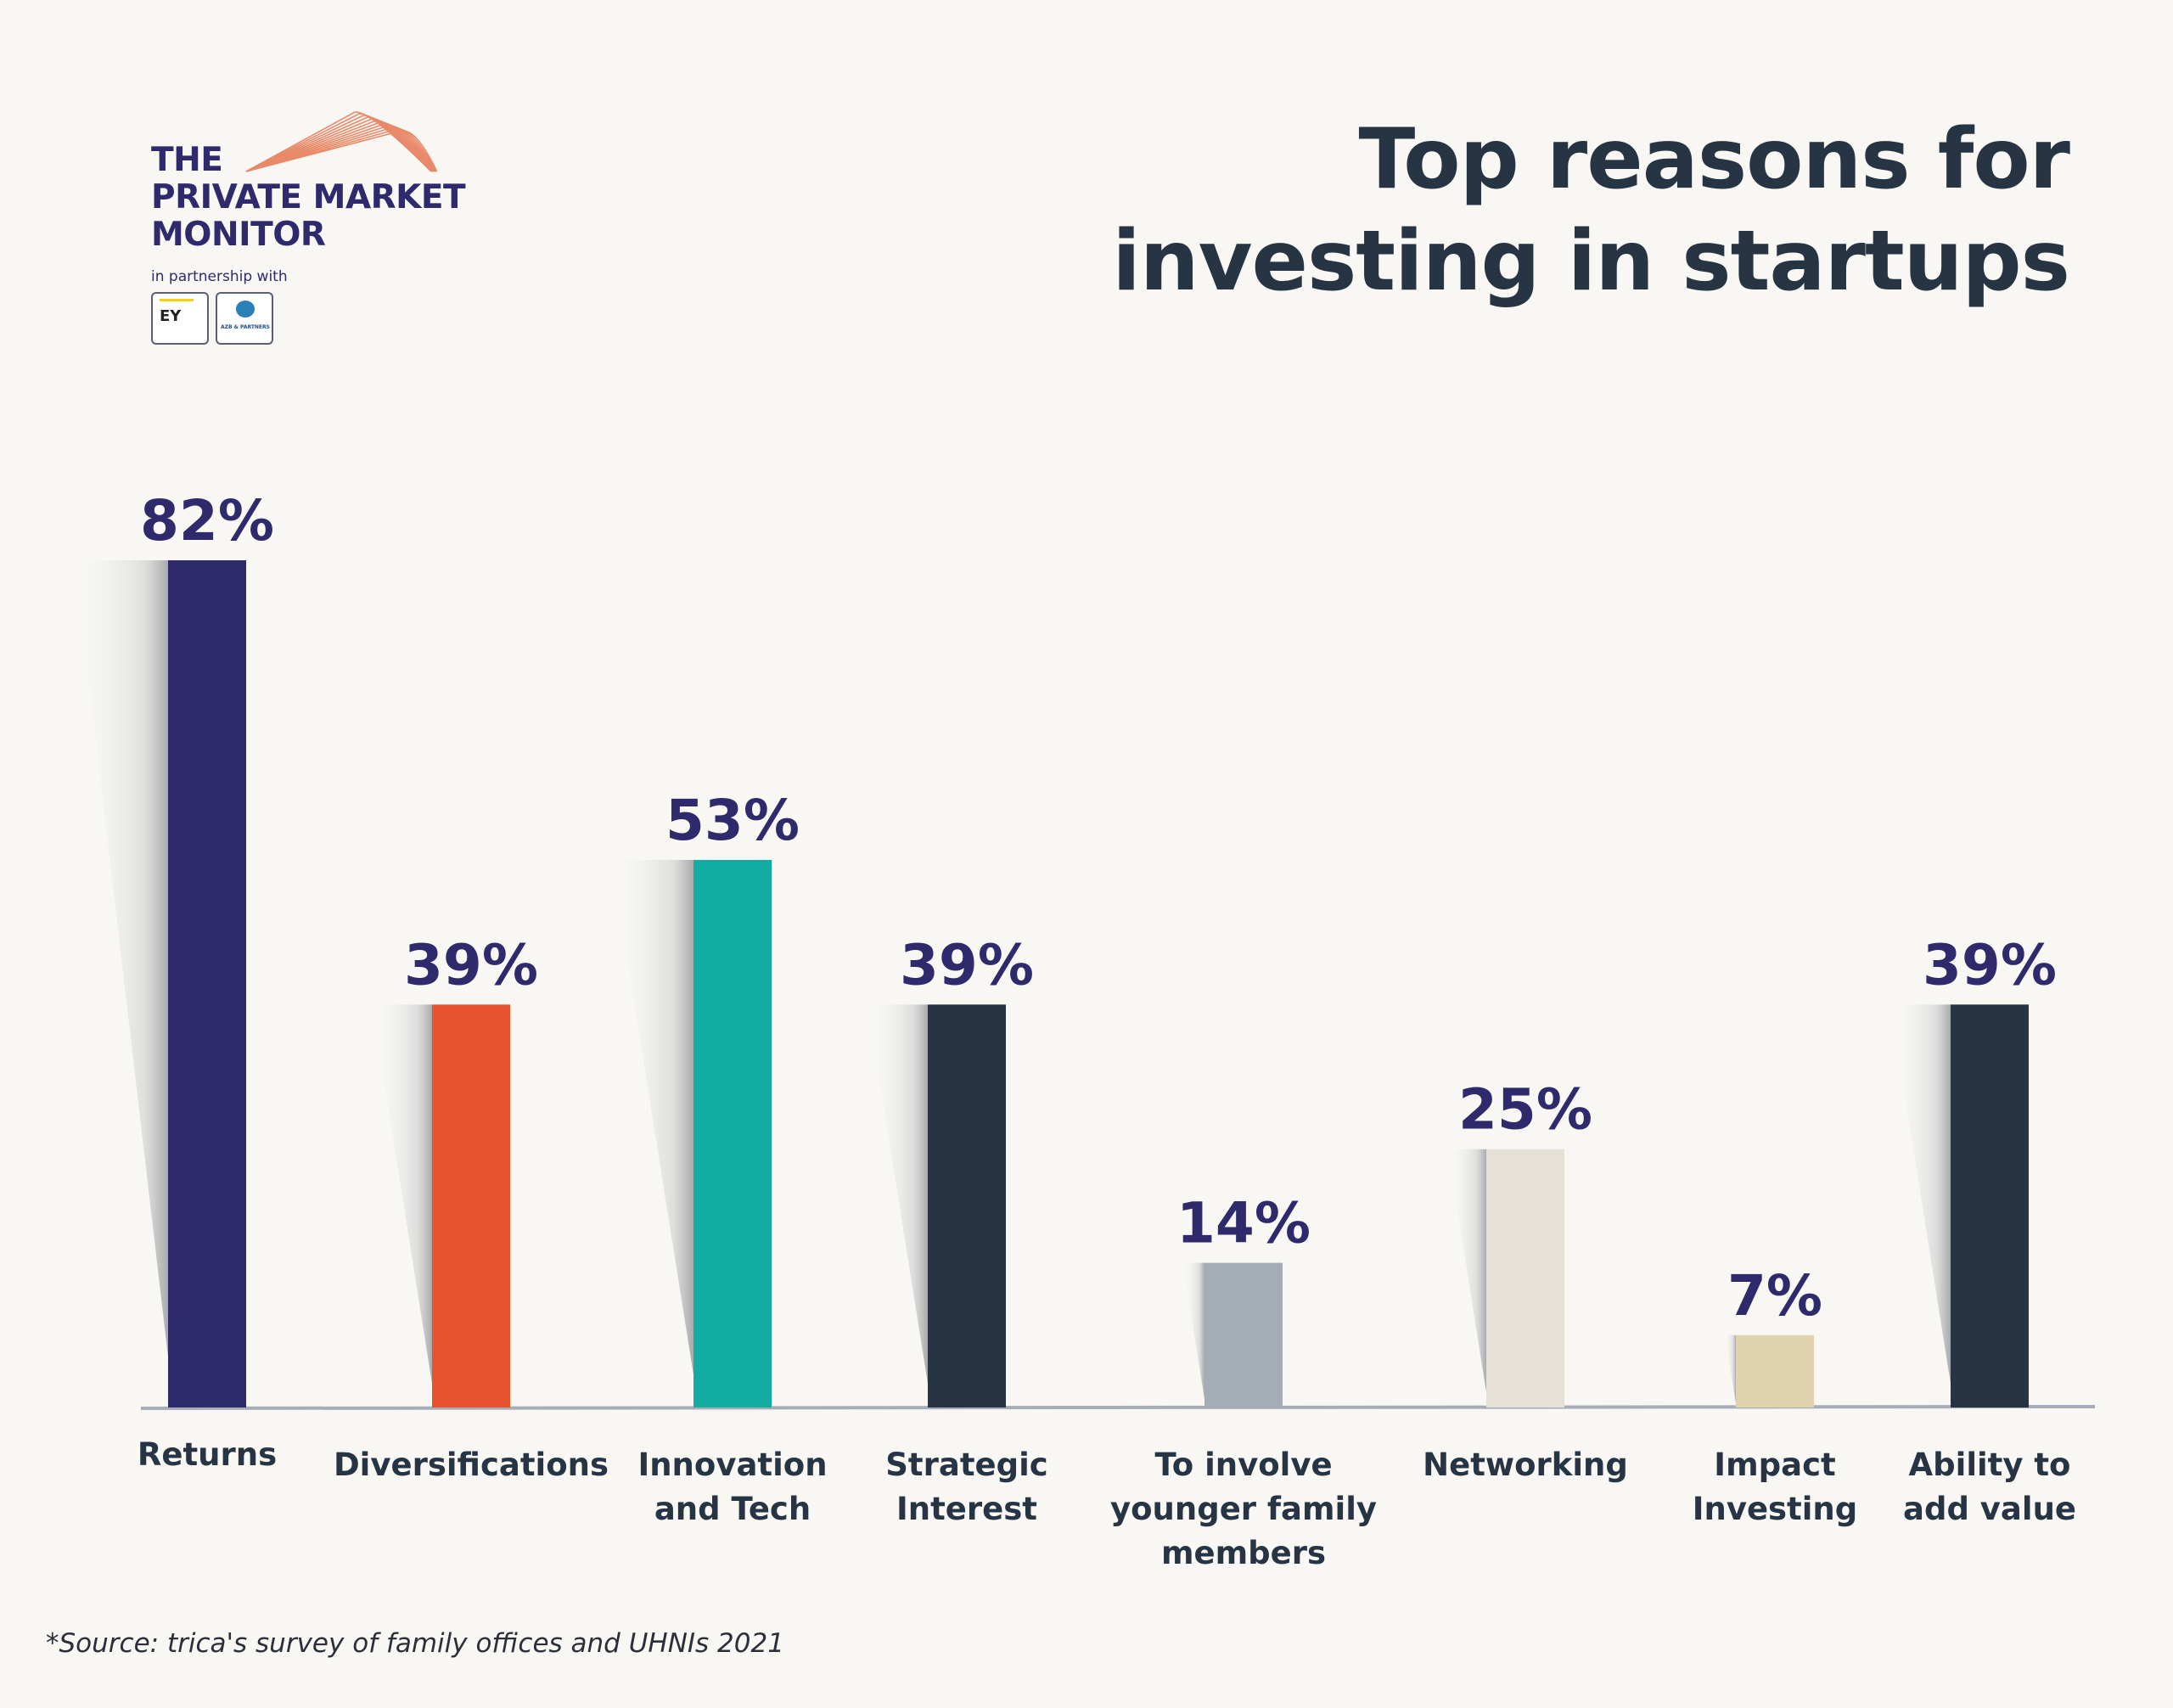 The width and height of the screenshot is (2173, 1708). I want to click on category-label: and Tech, so click(732, 1509).